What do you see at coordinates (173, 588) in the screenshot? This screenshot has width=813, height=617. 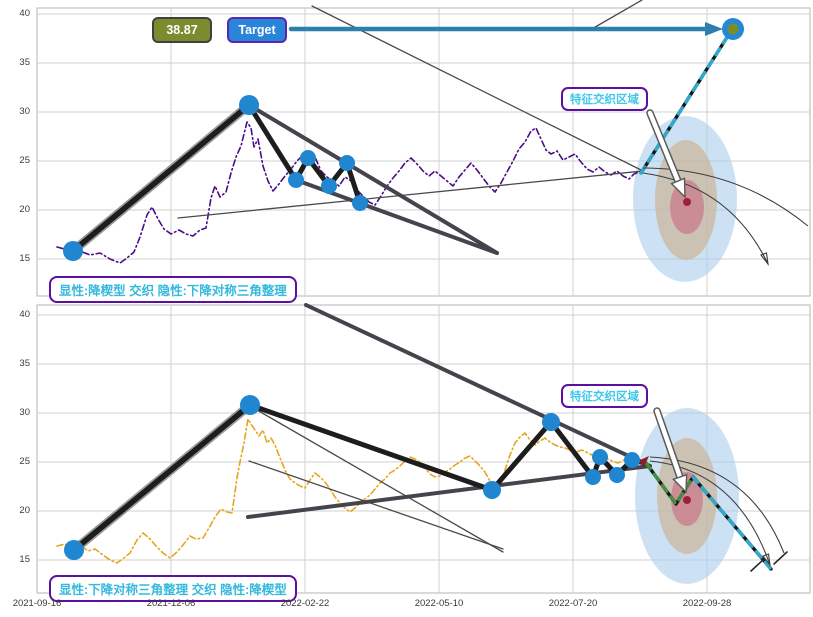 I see `pattern-summary-label-bottom: 显性:下降对称三角整理 交织 隐性:降楔型` at bounding box center [173, 588].